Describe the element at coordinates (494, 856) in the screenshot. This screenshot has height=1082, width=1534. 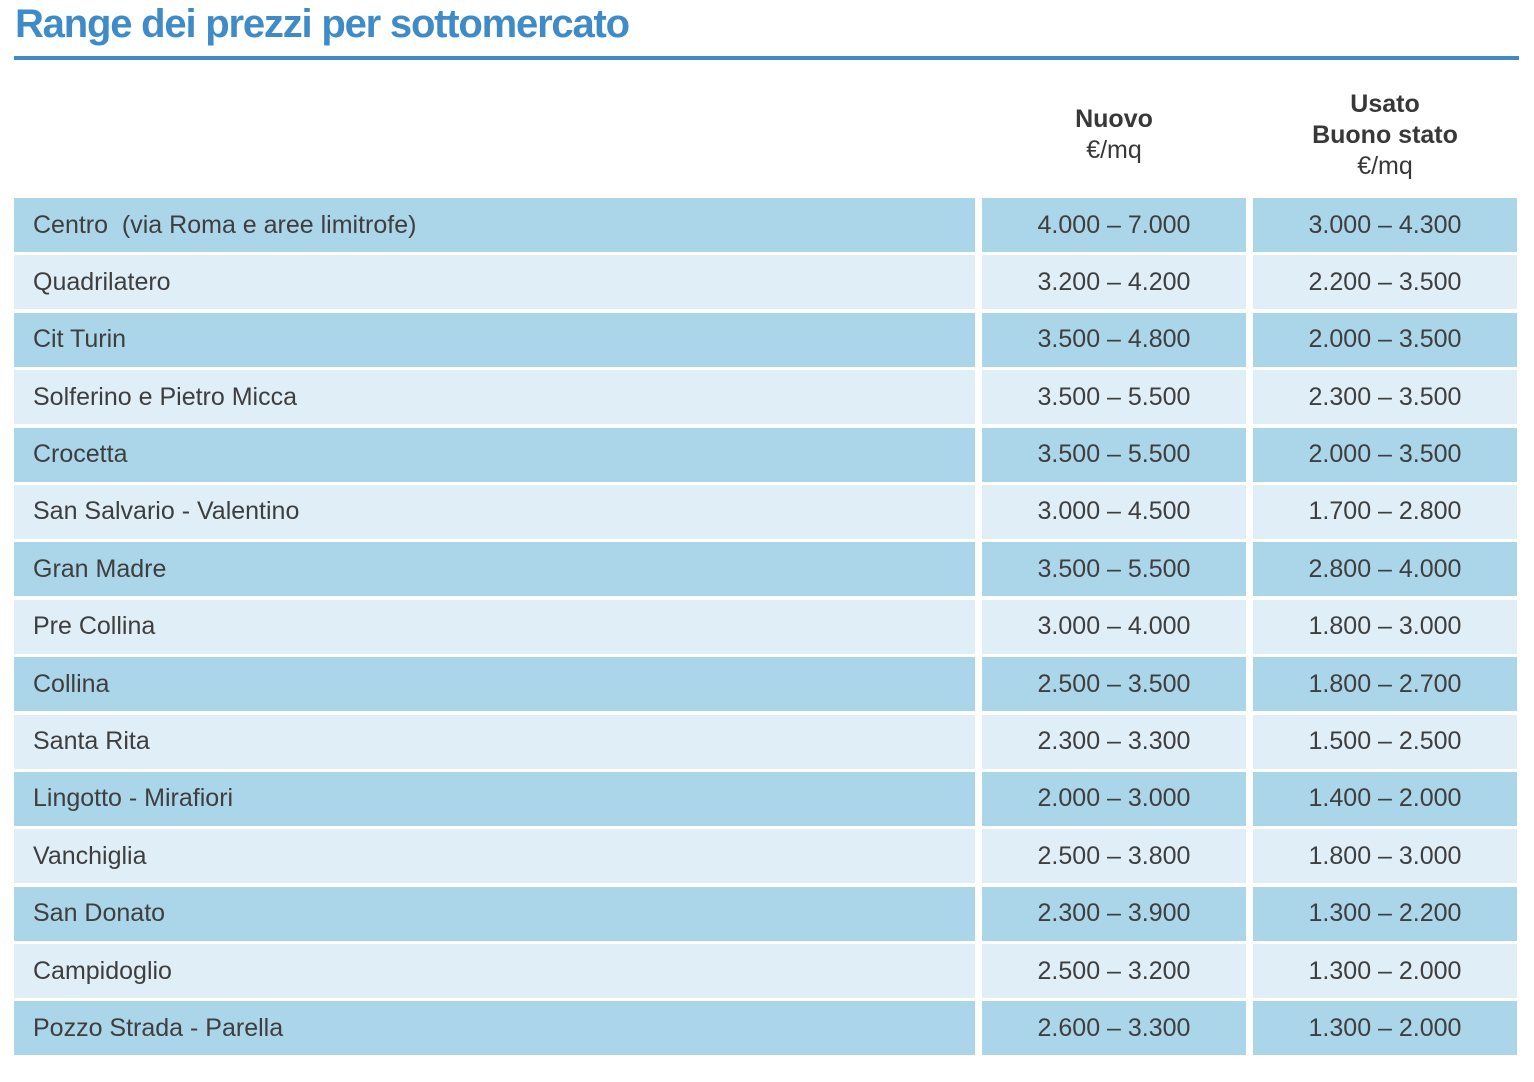
I see `submarket-name: Vanchiglia` at that location.